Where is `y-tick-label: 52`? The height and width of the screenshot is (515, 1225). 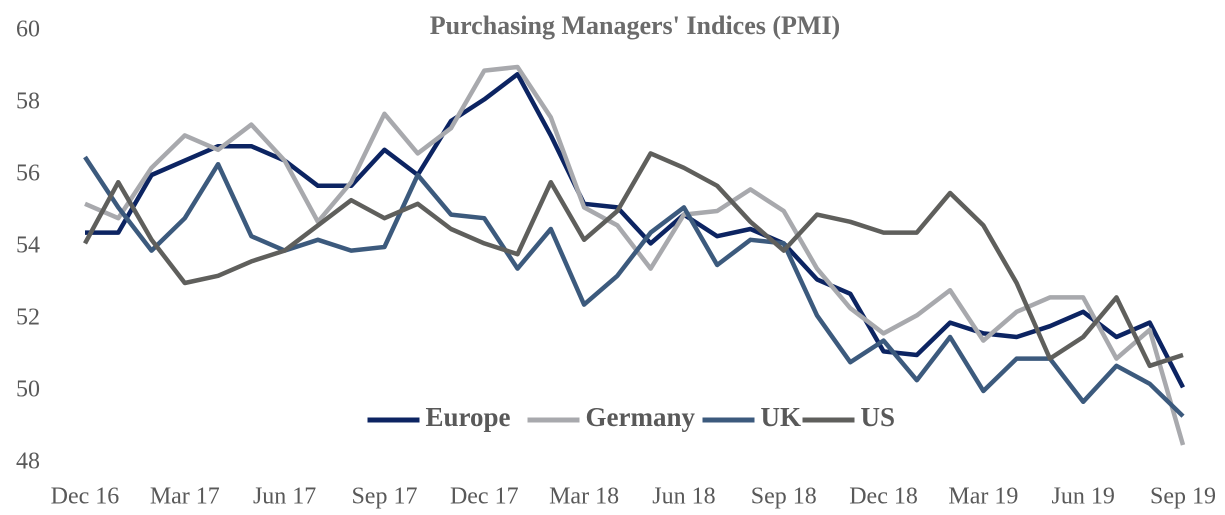
y-tick-label: 52 is located at coordinates (28, 318).